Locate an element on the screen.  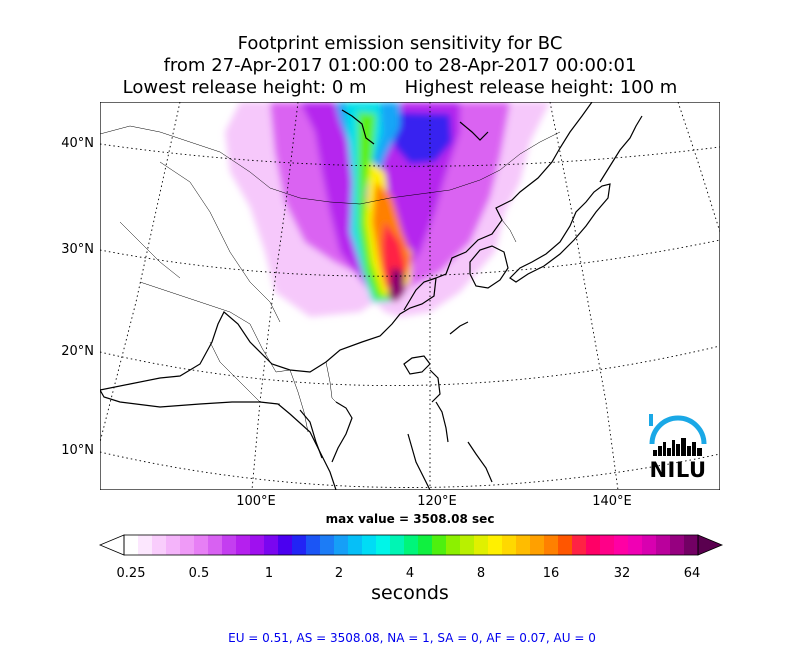
colorbar-tick-1: 1 is located at coordinates (269, 573).